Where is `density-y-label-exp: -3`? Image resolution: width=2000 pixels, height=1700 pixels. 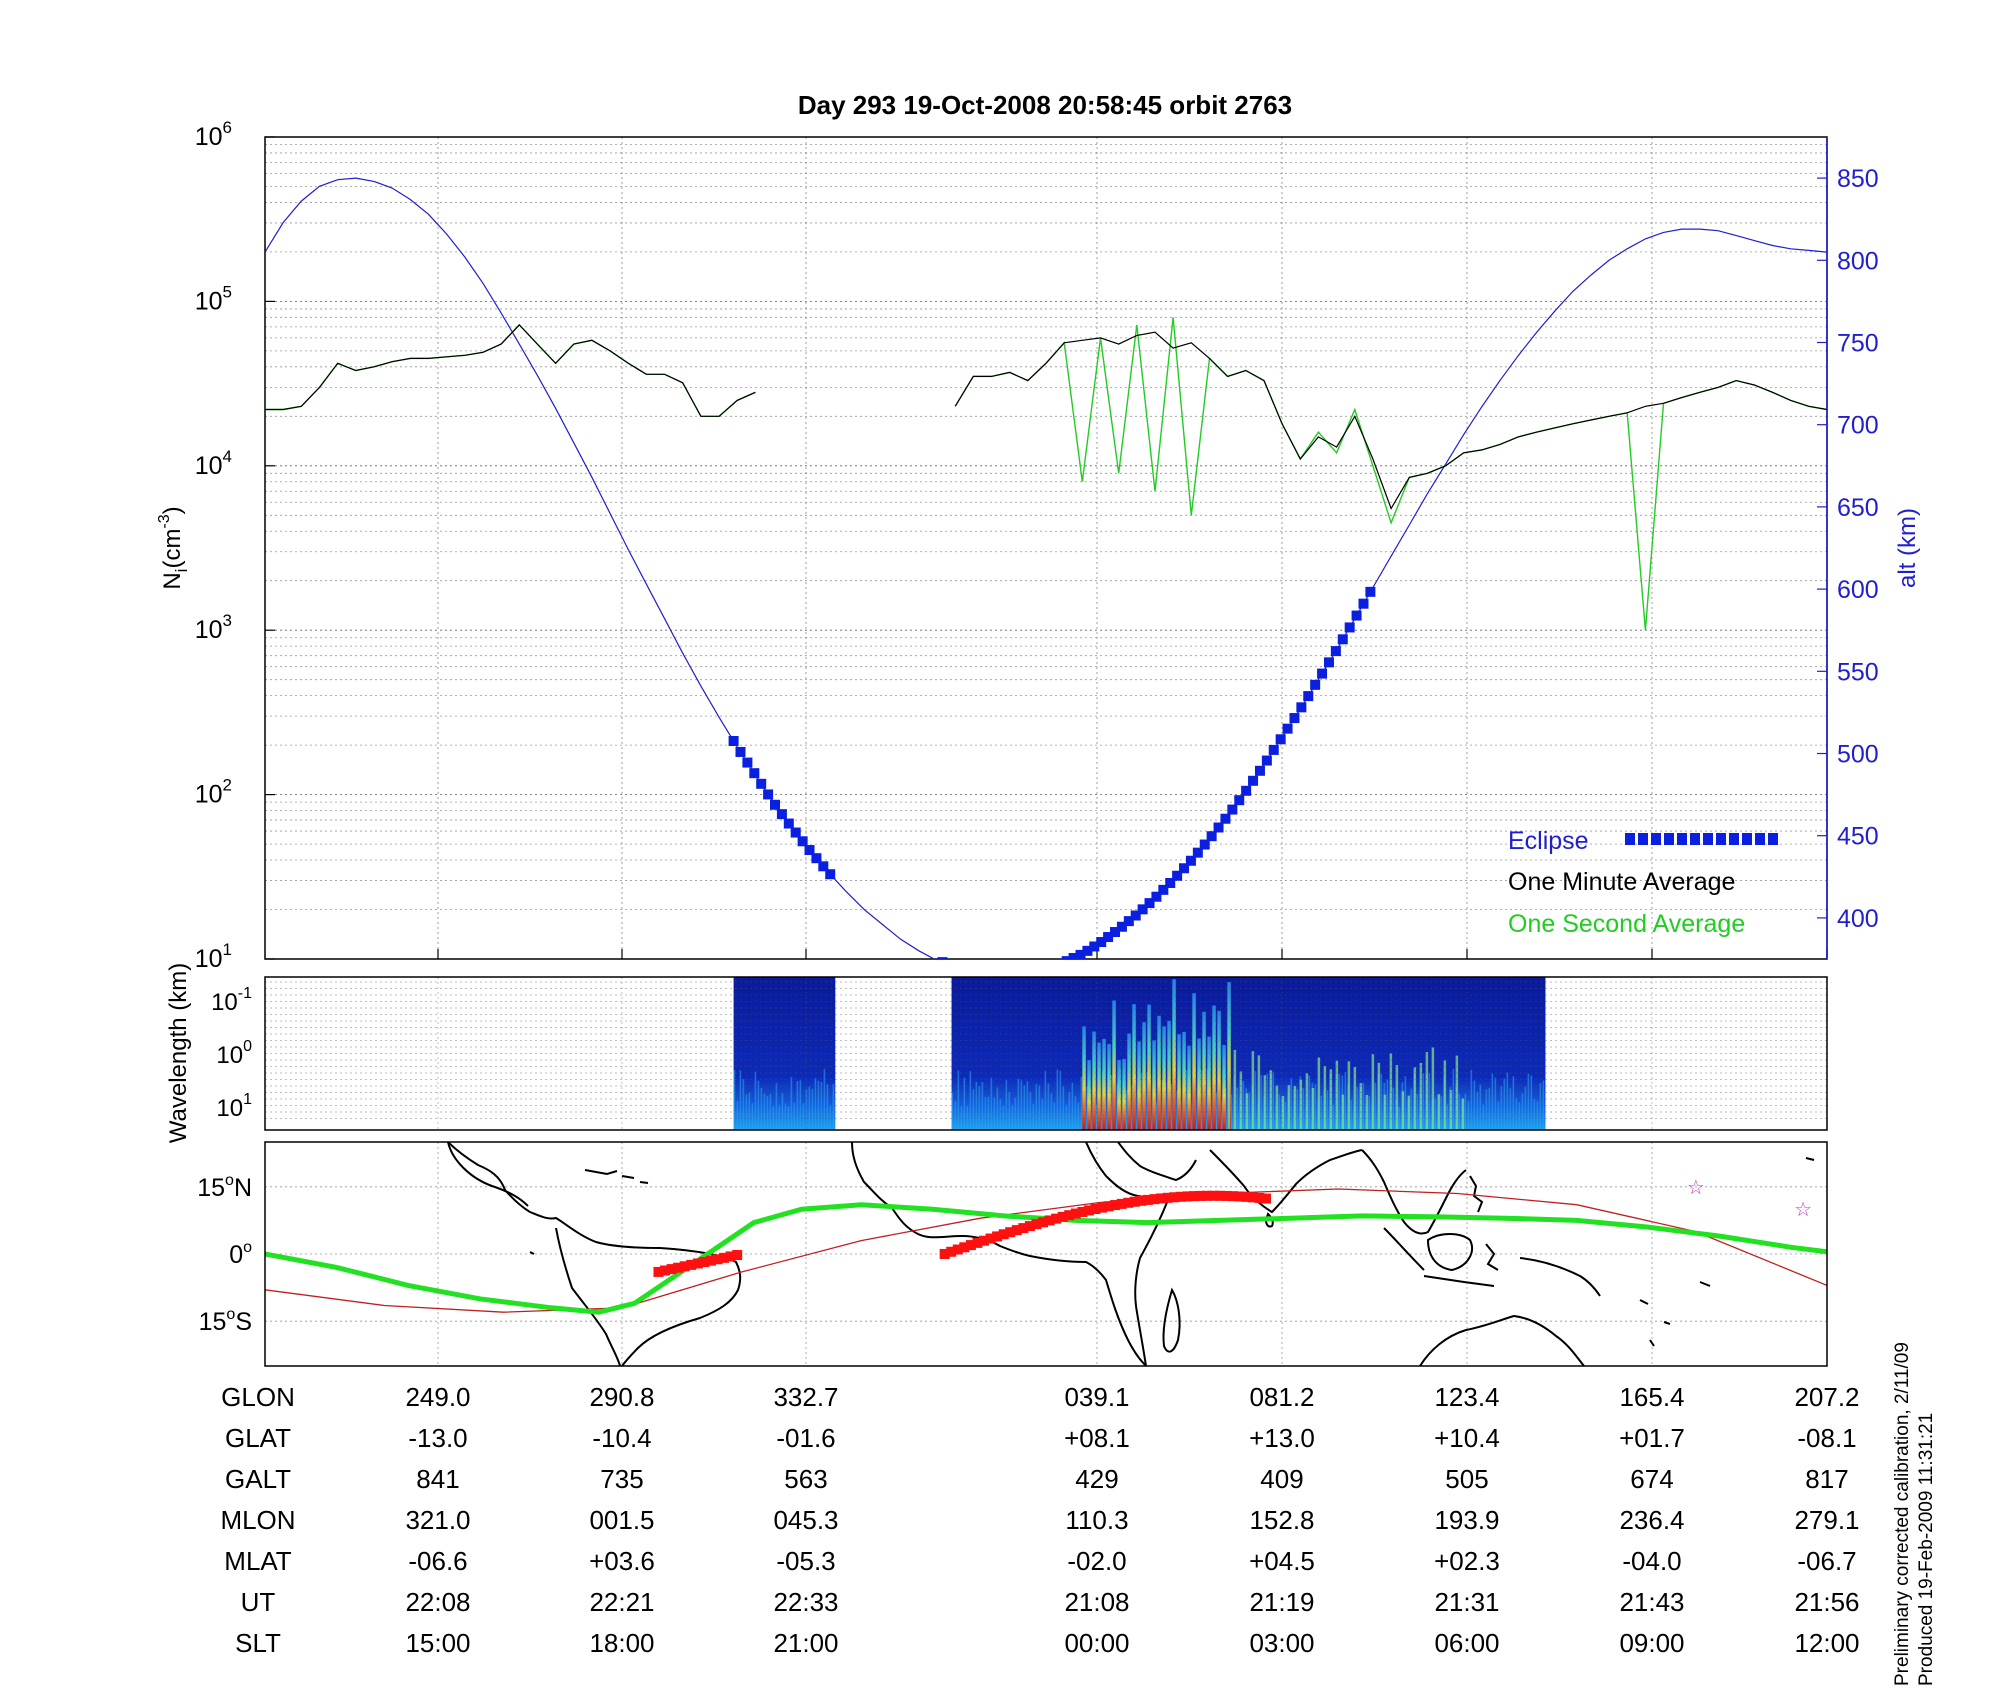 density-y-label-exp: -3 is located at coordinates (164, 521).